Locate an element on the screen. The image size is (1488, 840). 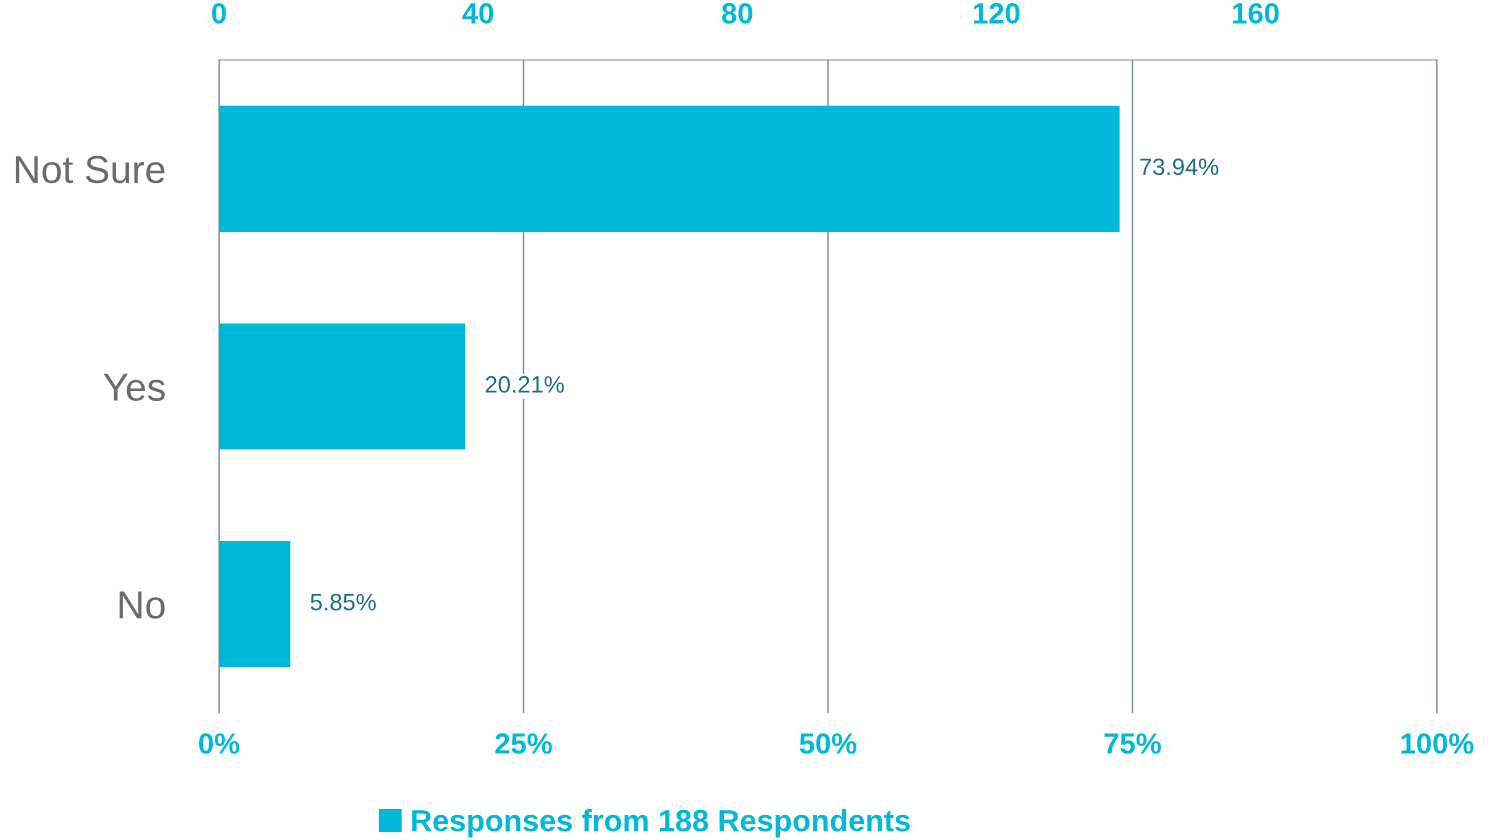
x-tick-label: 25% is located at coordinates (523, 743).